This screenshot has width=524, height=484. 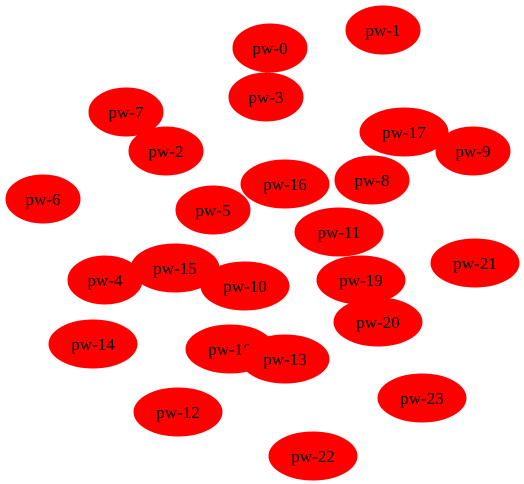 I want to click on node-label: pw-16, so click(x=284, y=184).